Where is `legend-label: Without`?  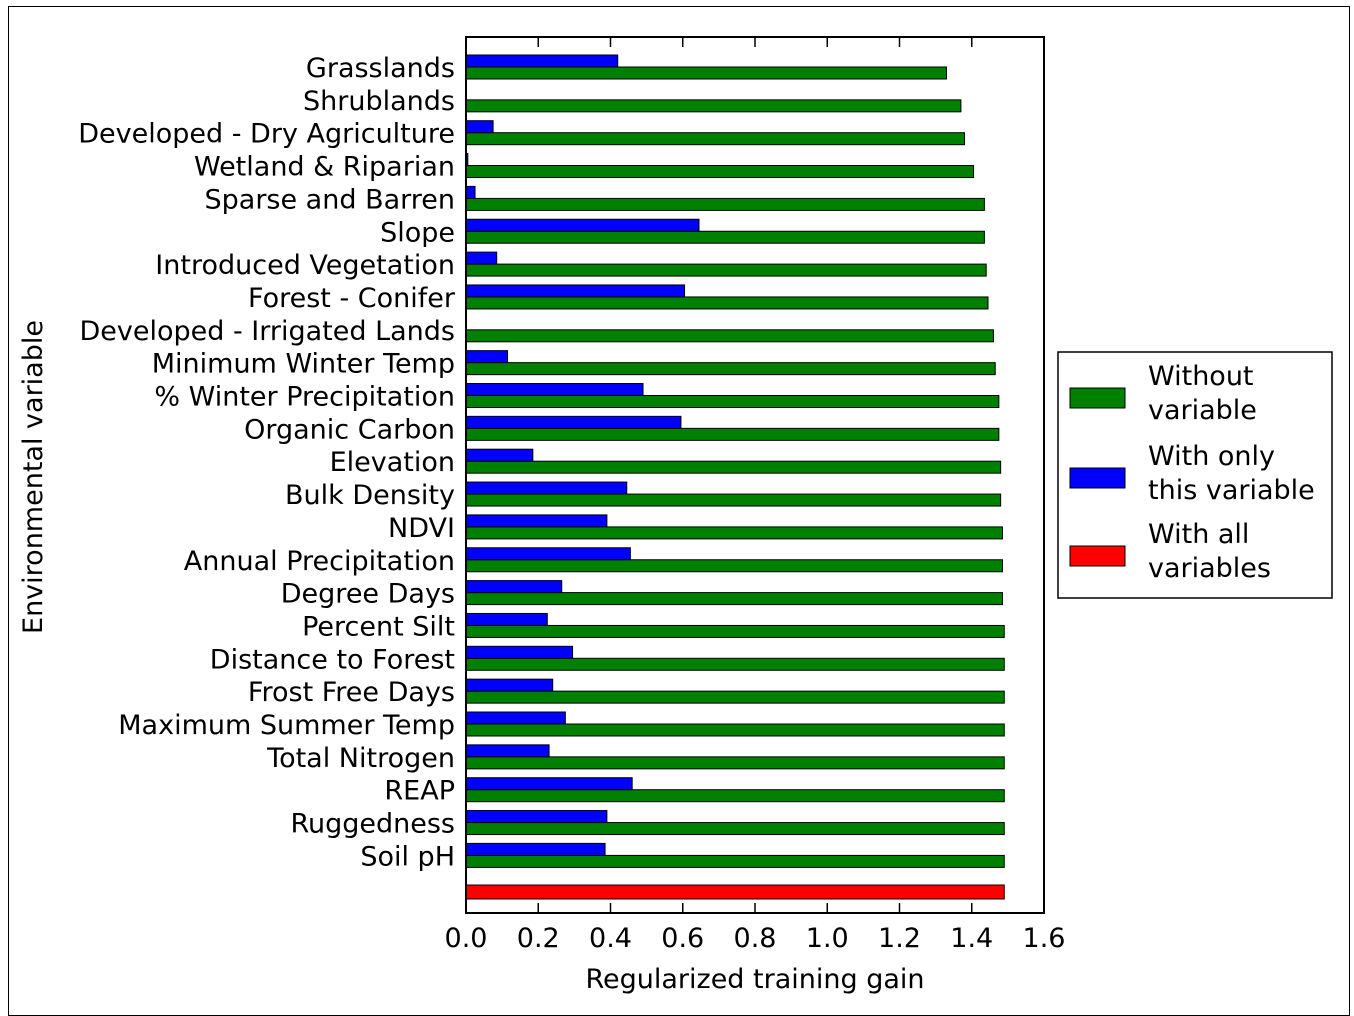
legend-label: Without is located at coordinates (1201, 376).